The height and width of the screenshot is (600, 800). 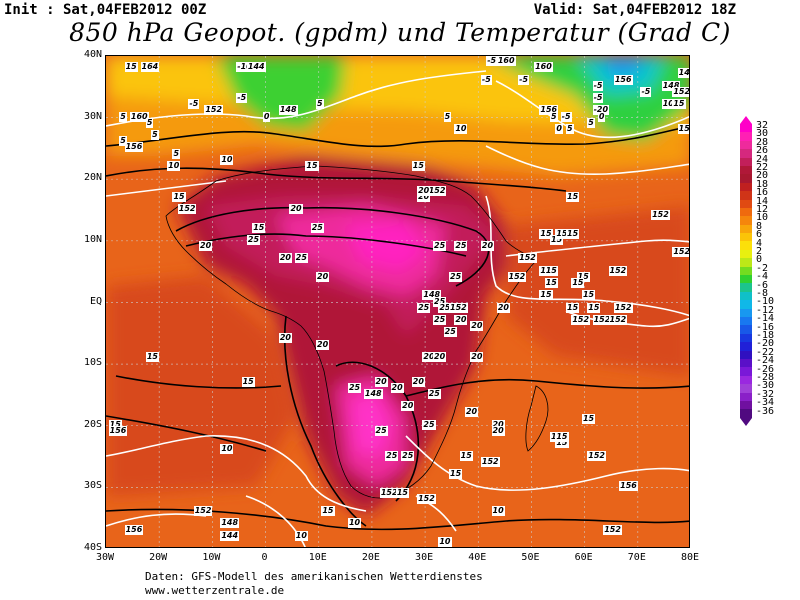 I want to click on lat-label: 40N, so click(x=92, y=54).